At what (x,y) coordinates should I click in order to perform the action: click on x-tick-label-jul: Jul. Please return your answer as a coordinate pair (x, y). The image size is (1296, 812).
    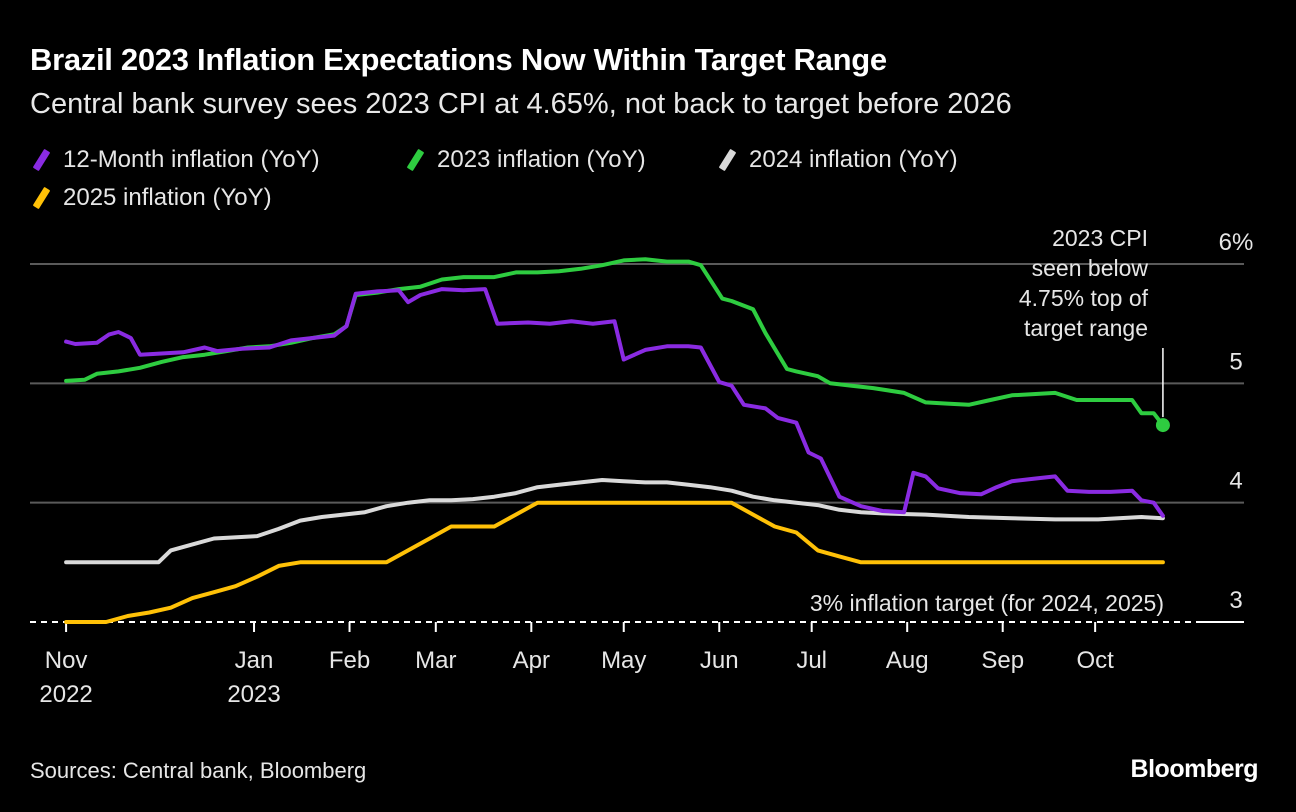
    Looking at the image, I should click on (811, 660).